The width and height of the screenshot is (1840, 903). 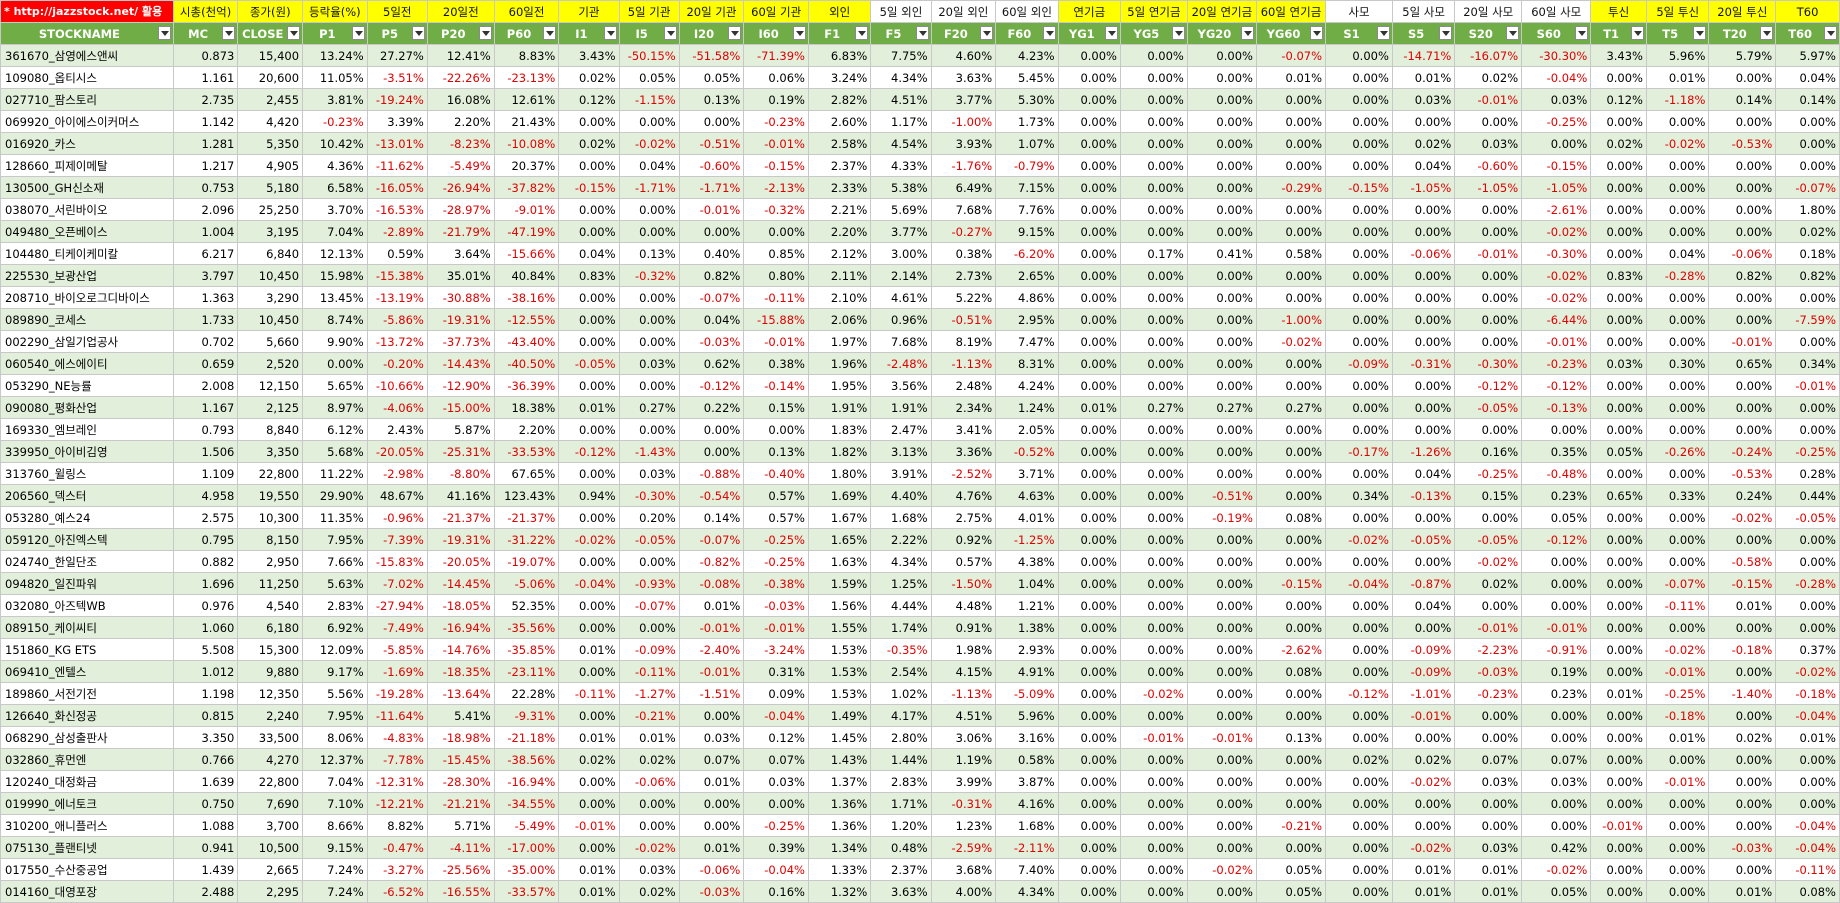 I want to click on value-cell: 2.47%, so click(x=901, y=429).